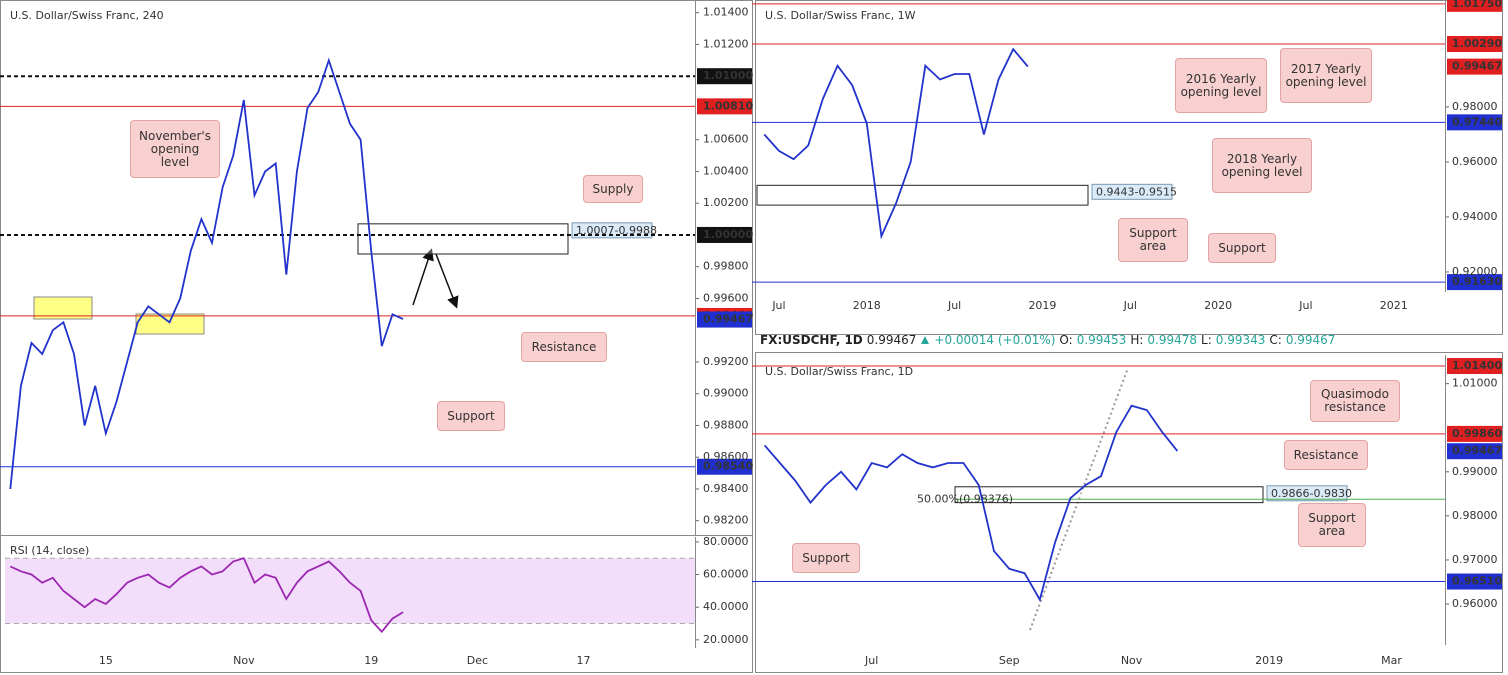  I want to click on x-tick-label: 15, so click(106, 660).